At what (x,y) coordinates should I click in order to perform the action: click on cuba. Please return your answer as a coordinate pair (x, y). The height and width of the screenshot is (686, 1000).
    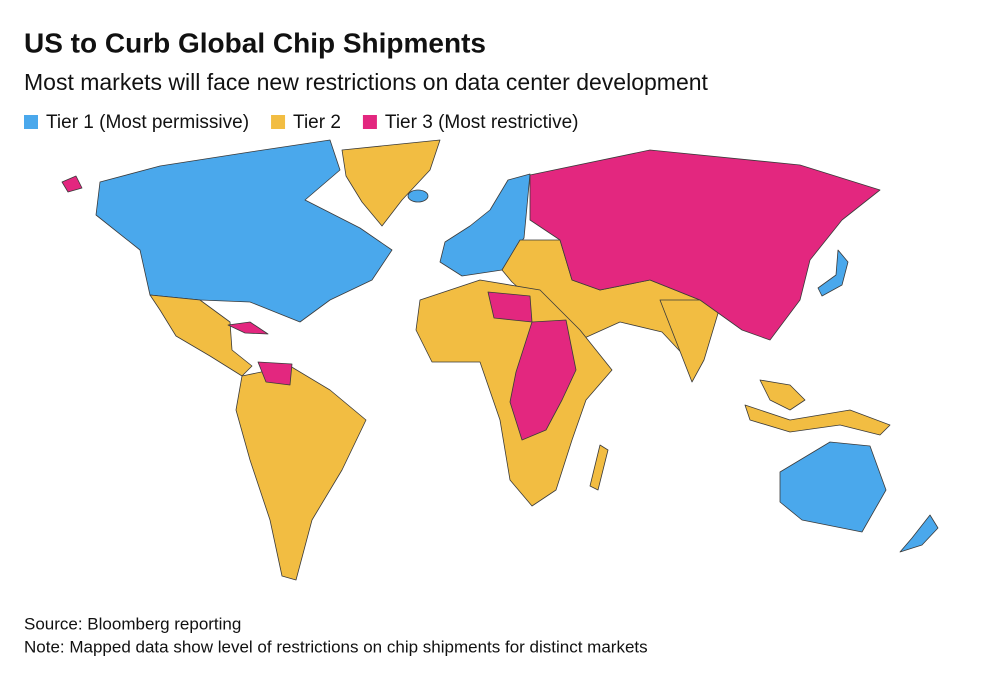
    Looking at the image, I should click on (248, 328).